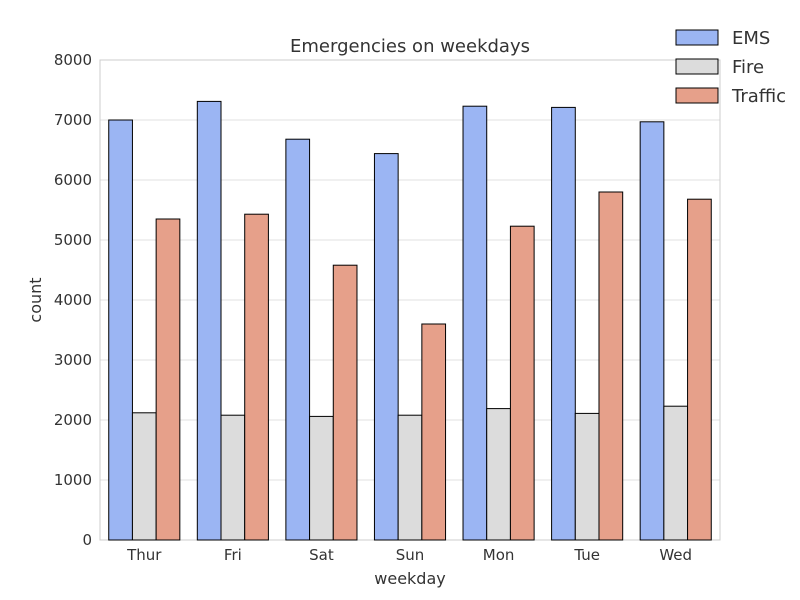 This screenshot has height=600, width=800. Describe the element at coordinates (676, 473) in the screenshot. I see `bar-fire-wed` at that location.